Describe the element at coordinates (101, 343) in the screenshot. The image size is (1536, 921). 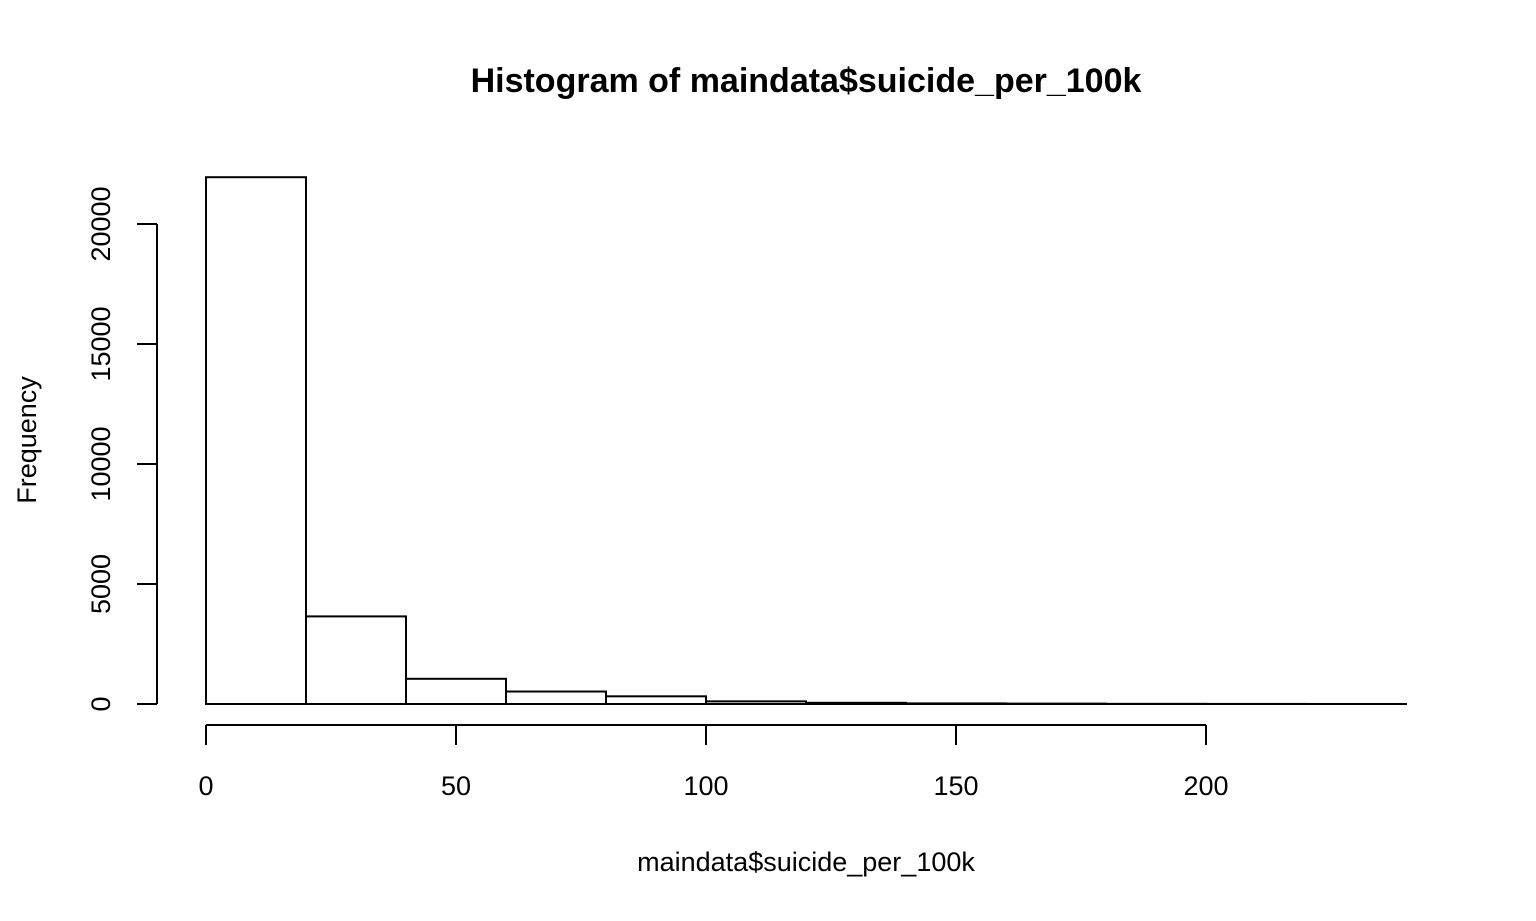
I see `y-tick-label-3: 15000` at that location.